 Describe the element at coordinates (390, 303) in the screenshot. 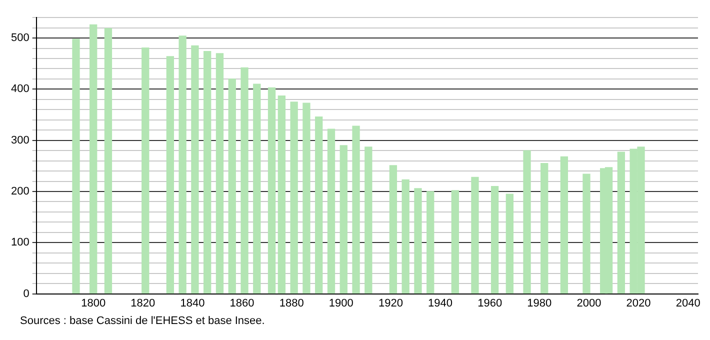

I see `x-tick-label: 1920` at that location.